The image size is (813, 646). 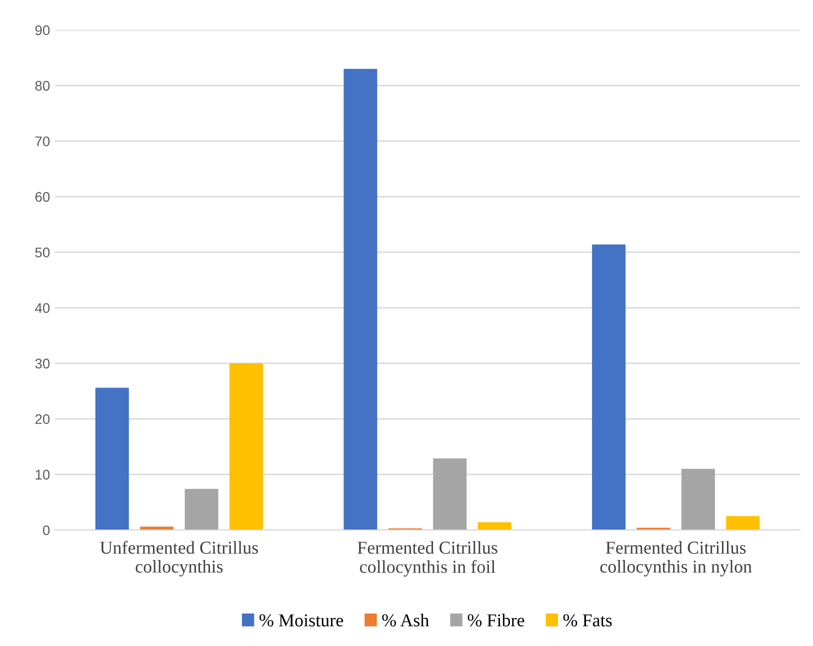 What do you see at coordinates (46, 530) in the screenshot?
I see `y-tick-label: 0` at bounding box center [46, 530].